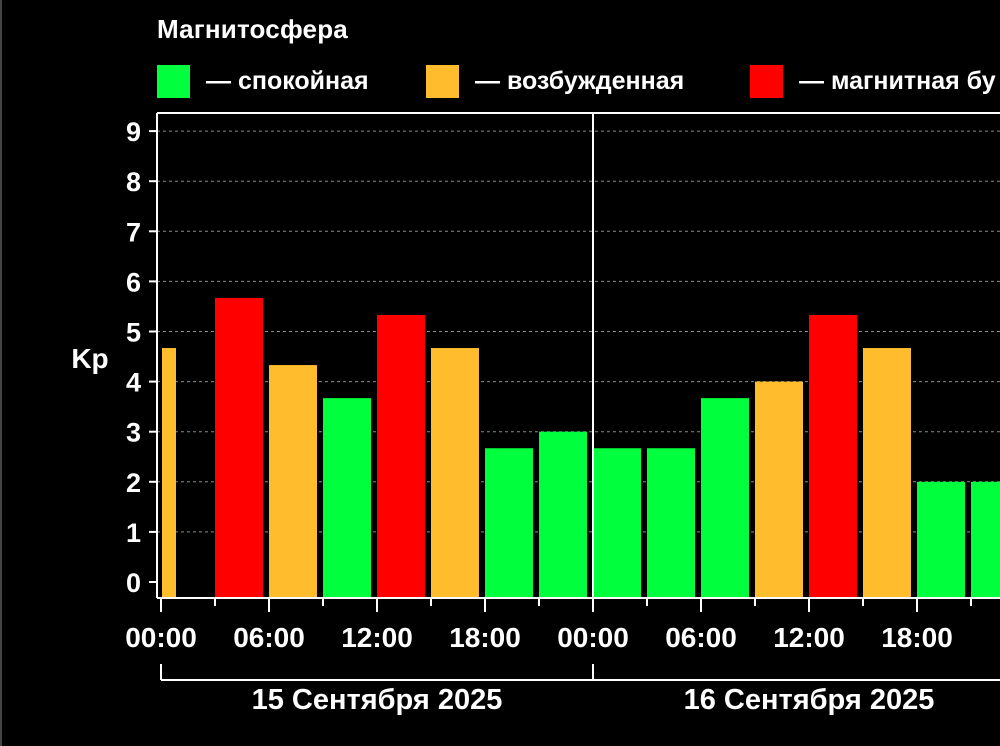 The height and width of the screenshot is (746, 1000). What do you see at coordinates (766, 81) in the screenshot?
I see `legend-swatch-storm` at bounding box center [766, 81].